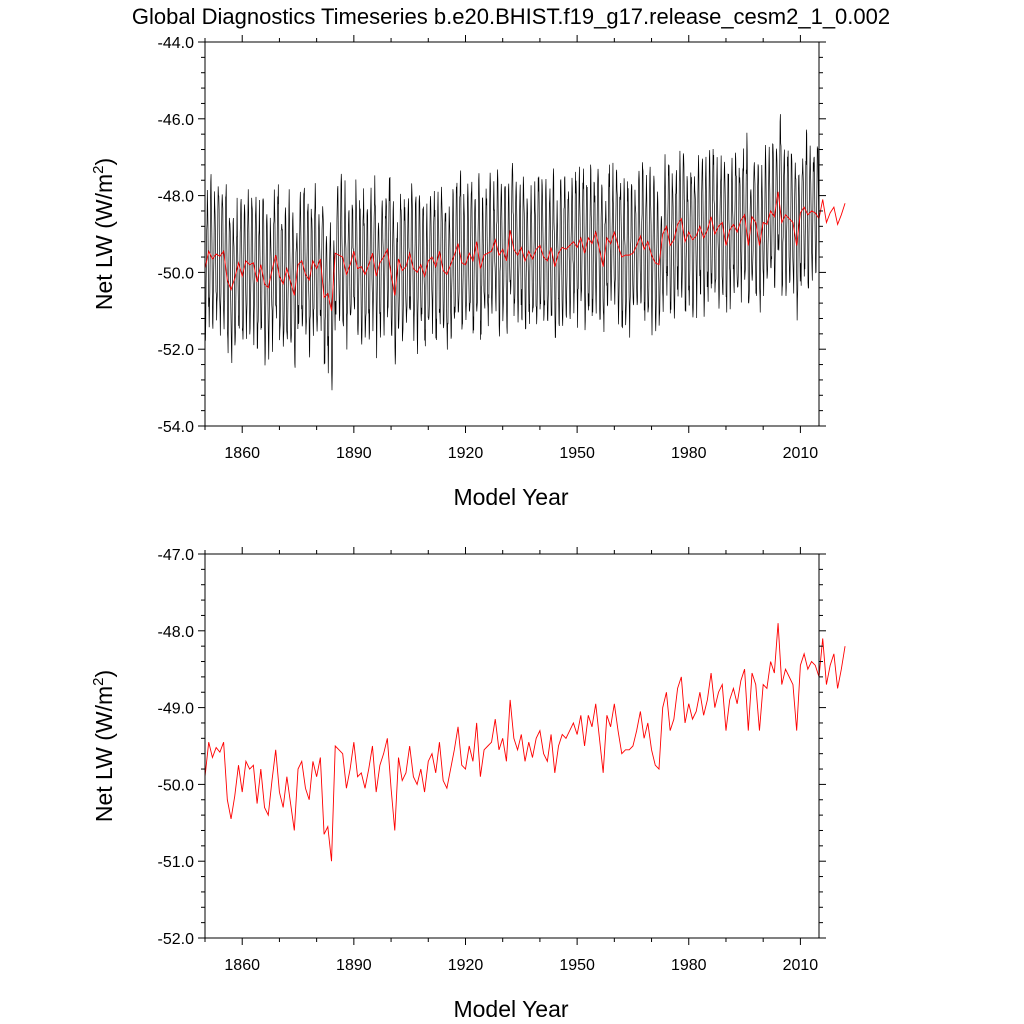 The image size is (1024, 1024). I want to click on bottom-y-axis-label: Net LW (W/m2), so click(103, 746).